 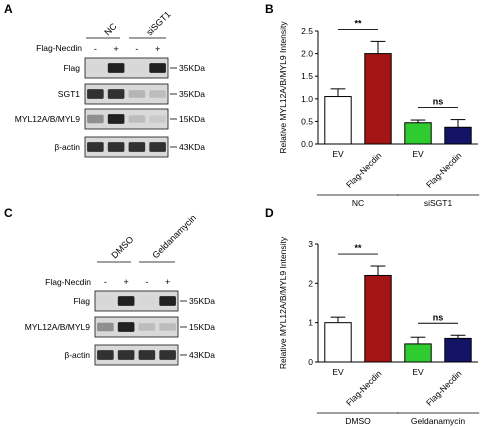 I want to click on panel-a-letter: A, so click(x=8, y=9).